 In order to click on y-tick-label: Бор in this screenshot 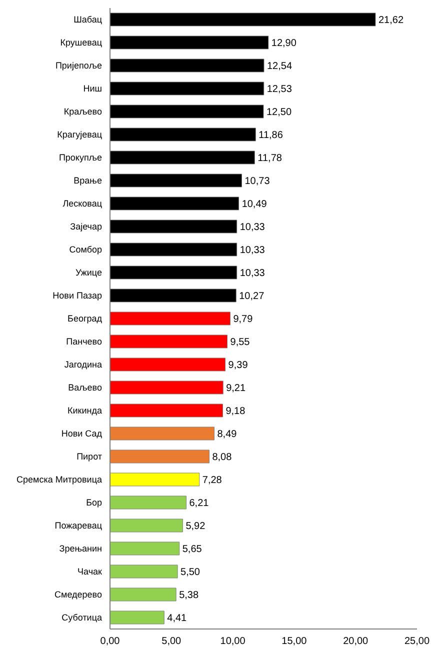, I will do `click(94, 503)`.